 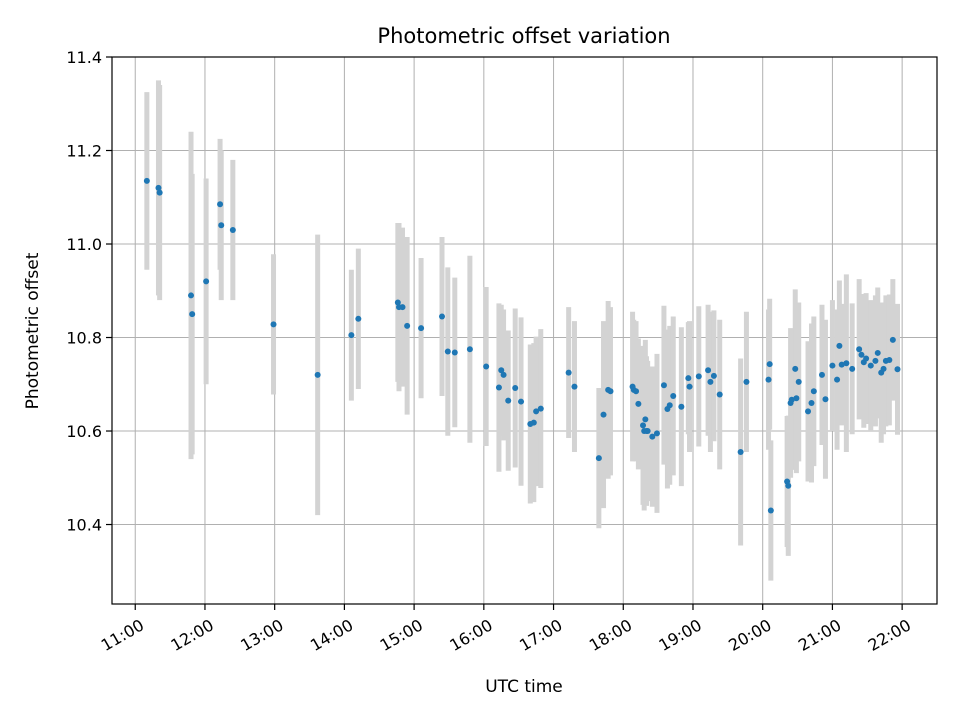 What do you see at coordinates (84, 431) in the screenshot?
I see `y-tick-label-1: 10.6` at bounding box center [84, 431].